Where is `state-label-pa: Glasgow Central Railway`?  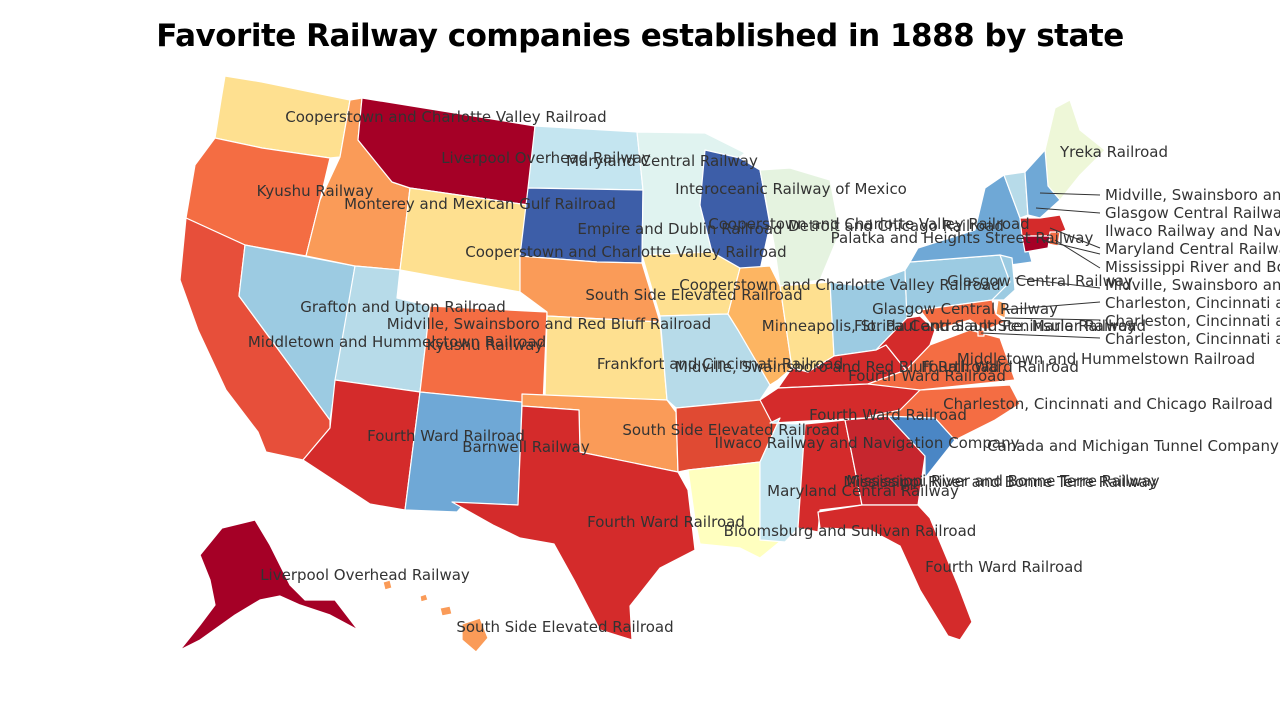
state-label-pa: Glasgow Central Railway is located at coordinates (1040, 281).